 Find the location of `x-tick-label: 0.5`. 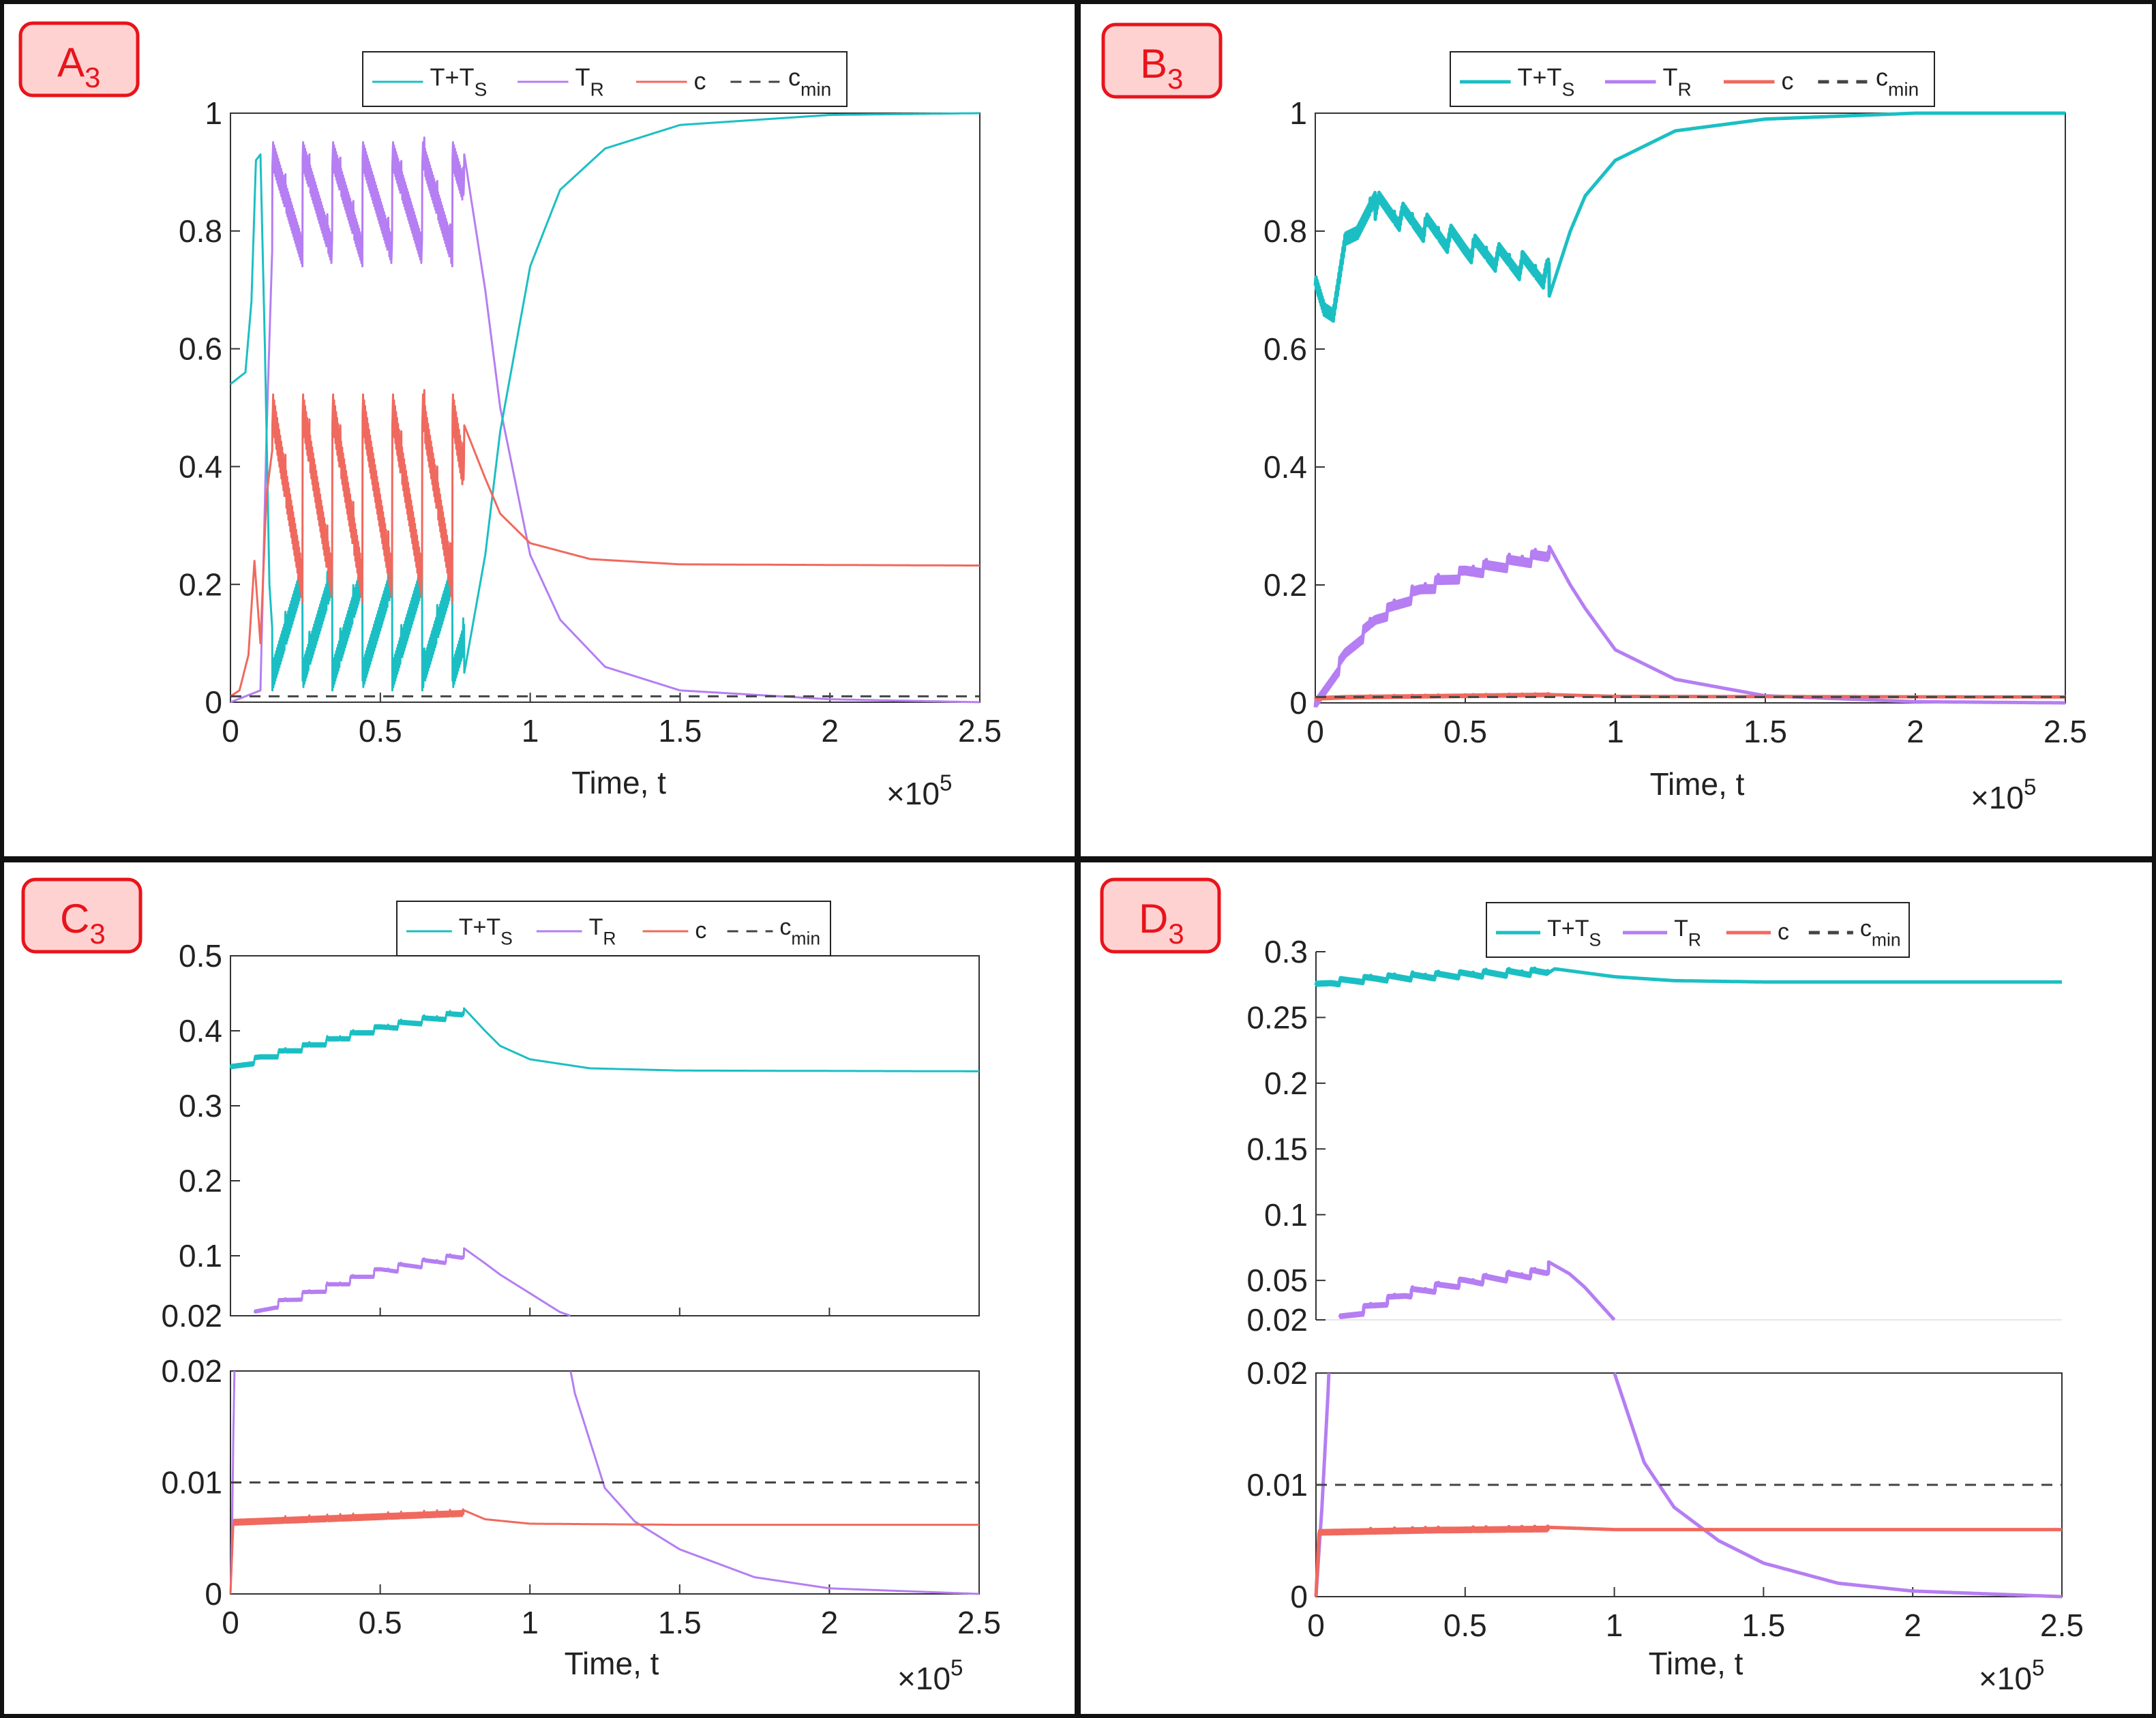

x-tick-label: 0.5 is located at coordinates (1465, 1625).